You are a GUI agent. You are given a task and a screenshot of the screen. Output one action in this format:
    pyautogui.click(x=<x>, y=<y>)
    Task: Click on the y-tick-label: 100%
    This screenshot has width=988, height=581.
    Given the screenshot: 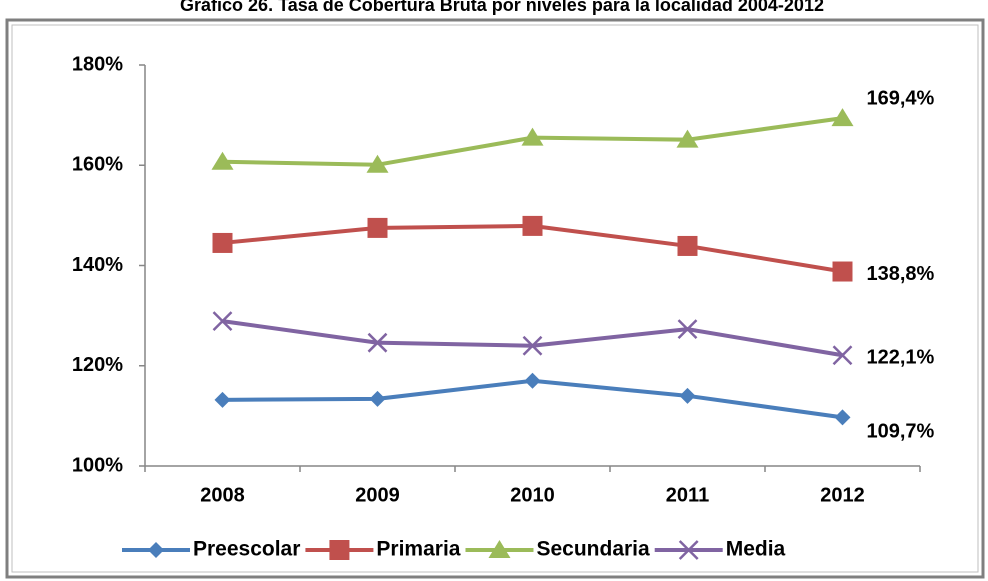 What is the action you would take?
    pyautogui.click(x=97, y=465)
    